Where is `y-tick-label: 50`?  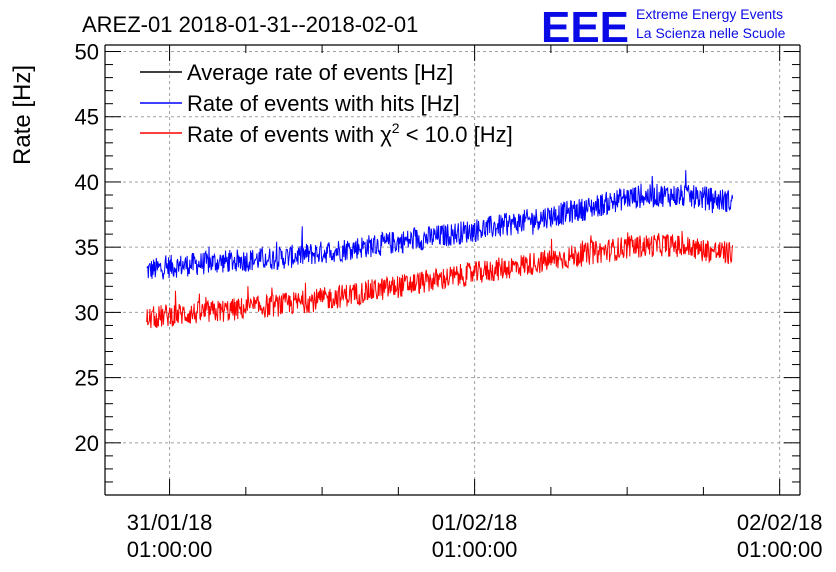
y-tick-label: 50 is located at coordinates (87, 52).